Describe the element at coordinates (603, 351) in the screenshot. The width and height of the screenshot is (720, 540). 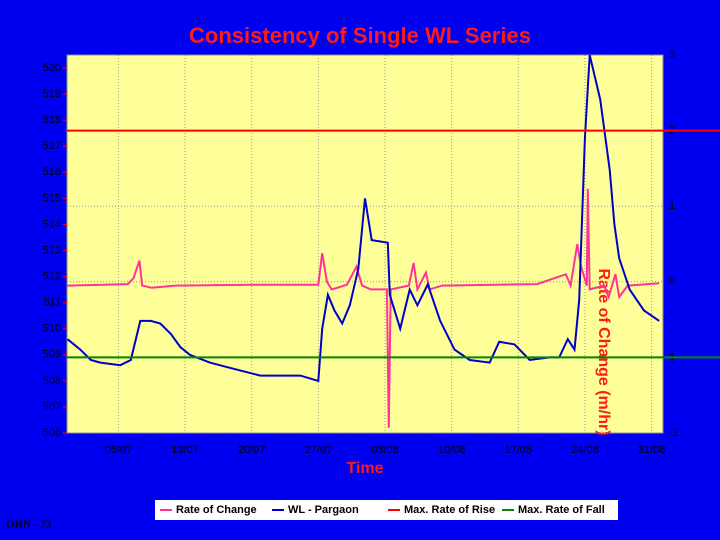
I see `y2-axis-label: Rate of Change (m/hr)` at that location.